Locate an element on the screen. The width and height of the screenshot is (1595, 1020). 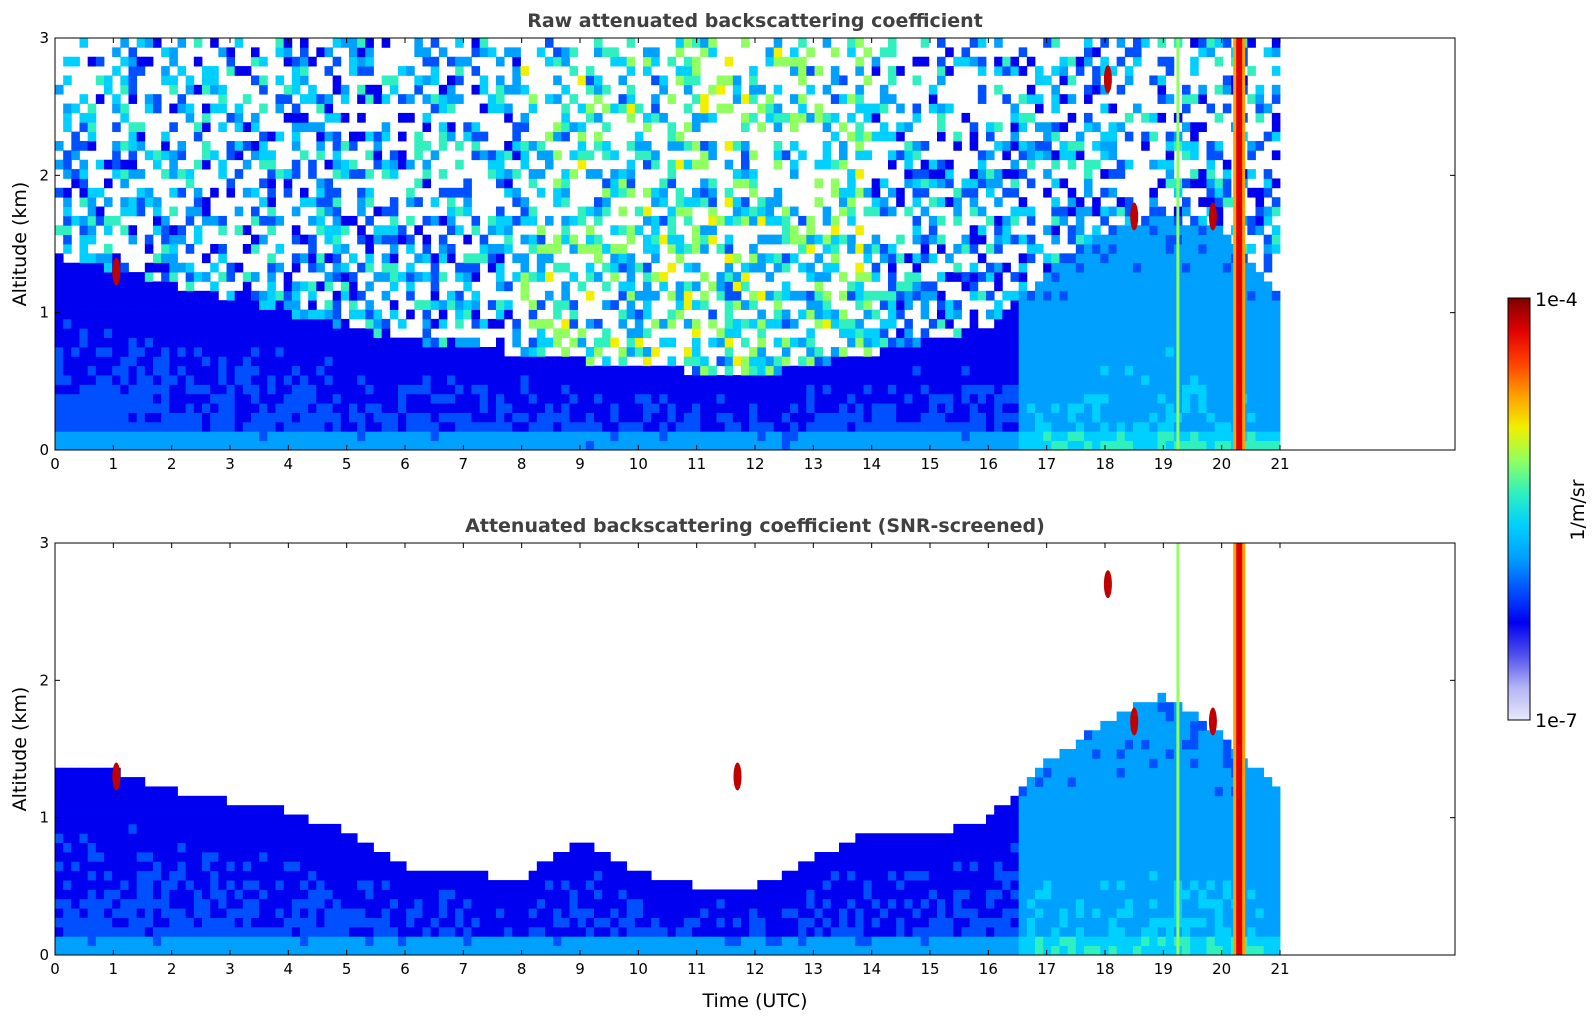
x-tick-label: 0 is located at coordinates (55, 464).